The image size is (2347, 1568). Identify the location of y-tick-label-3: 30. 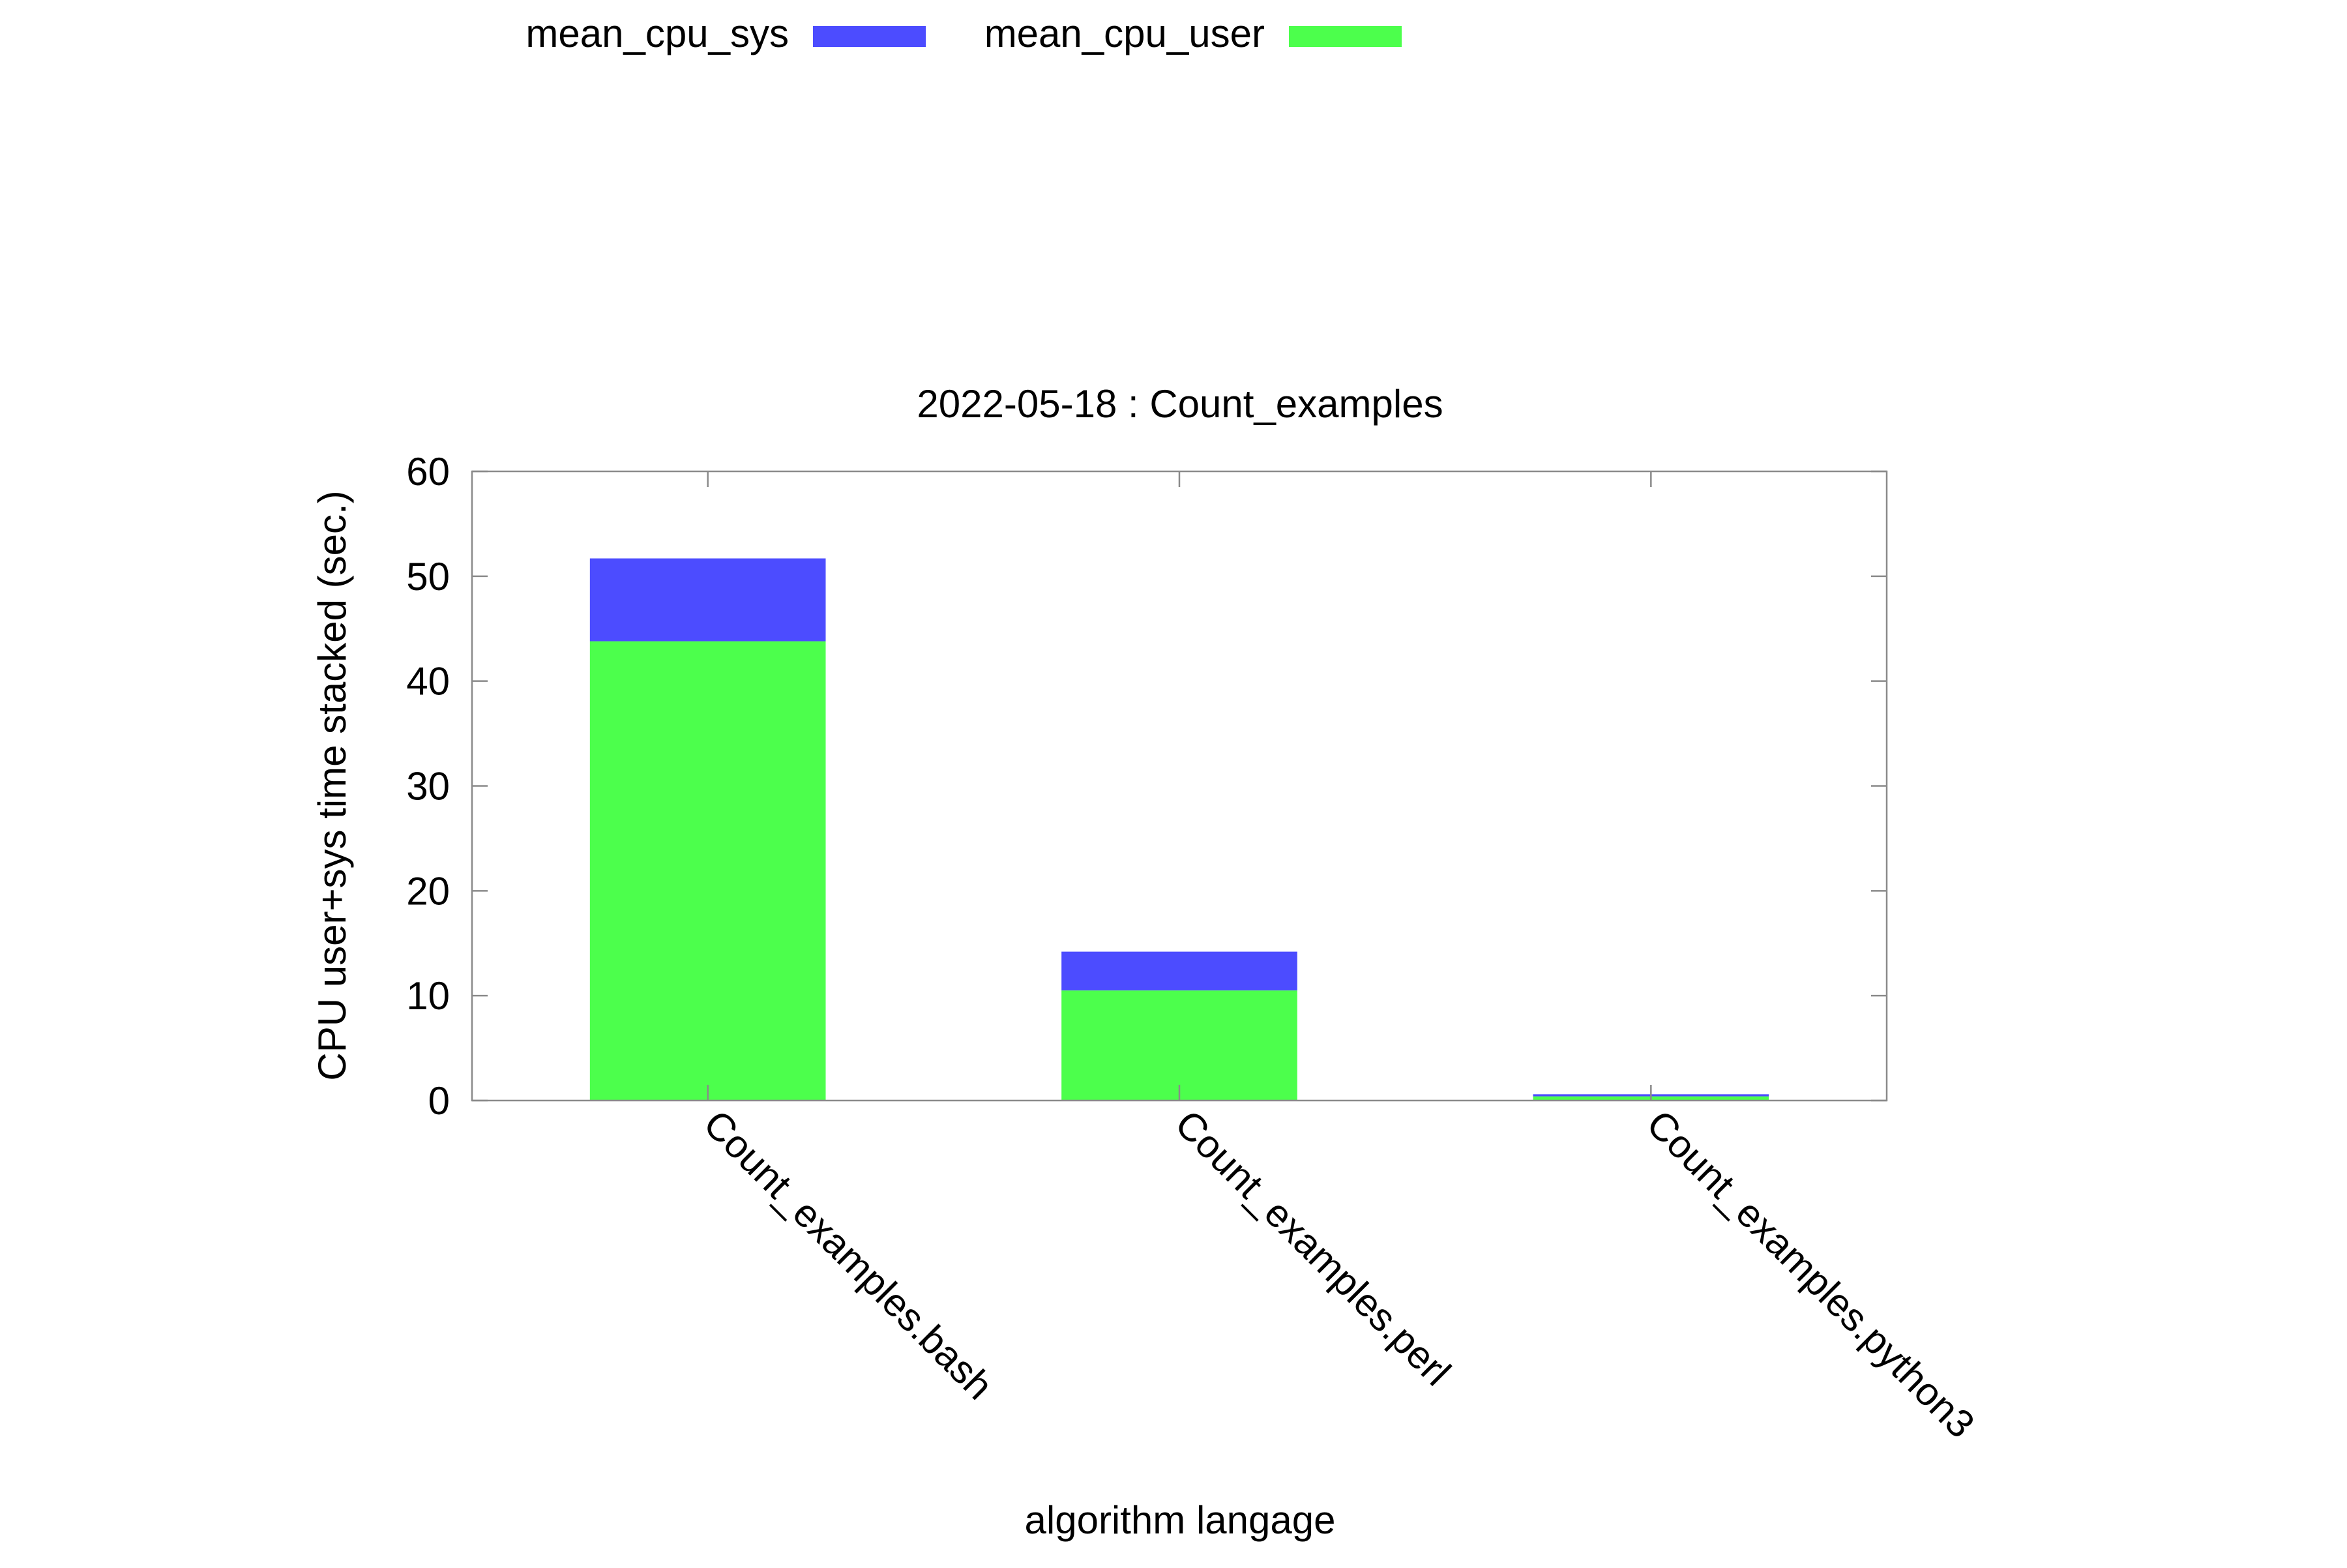
(428, 787).